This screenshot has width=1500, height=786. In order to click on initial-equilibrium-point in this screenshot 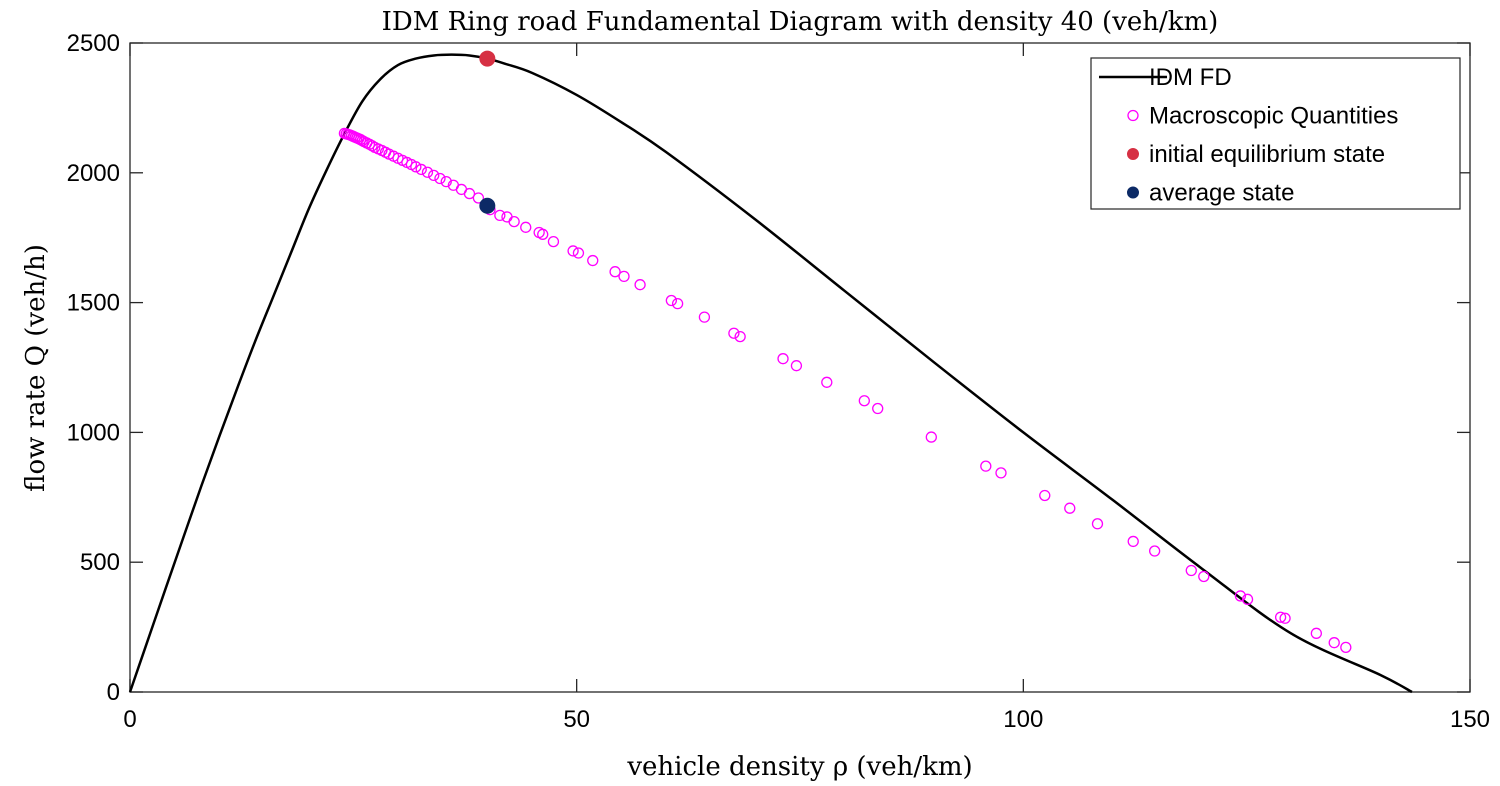, I will do `click(487, 58)`.